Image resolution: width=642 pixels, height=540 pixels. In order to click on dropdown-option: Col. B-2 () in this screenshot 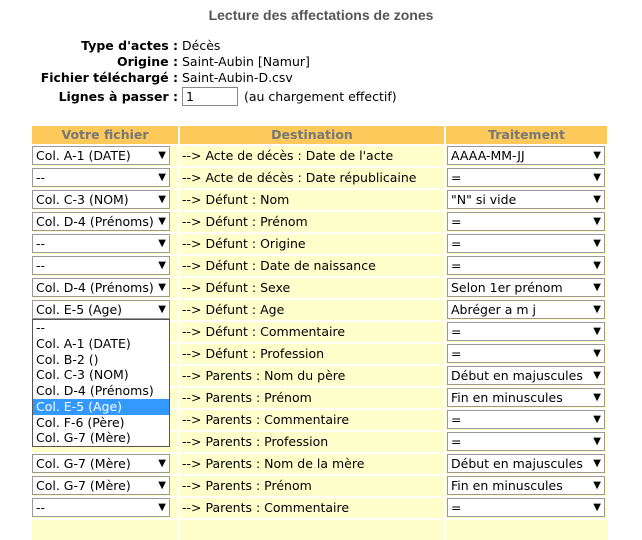, I will do `click(67, 359)`.